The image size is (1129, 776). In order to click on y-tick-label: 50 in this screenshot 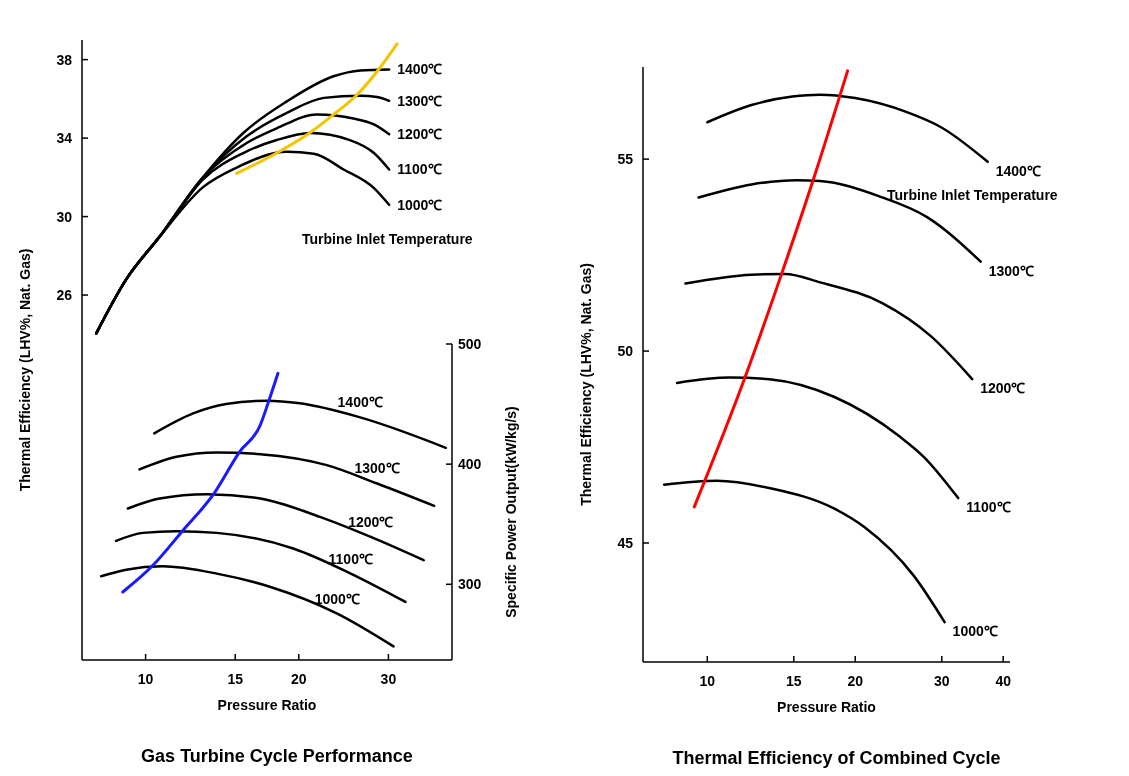, I will do `click(625, 351)`.